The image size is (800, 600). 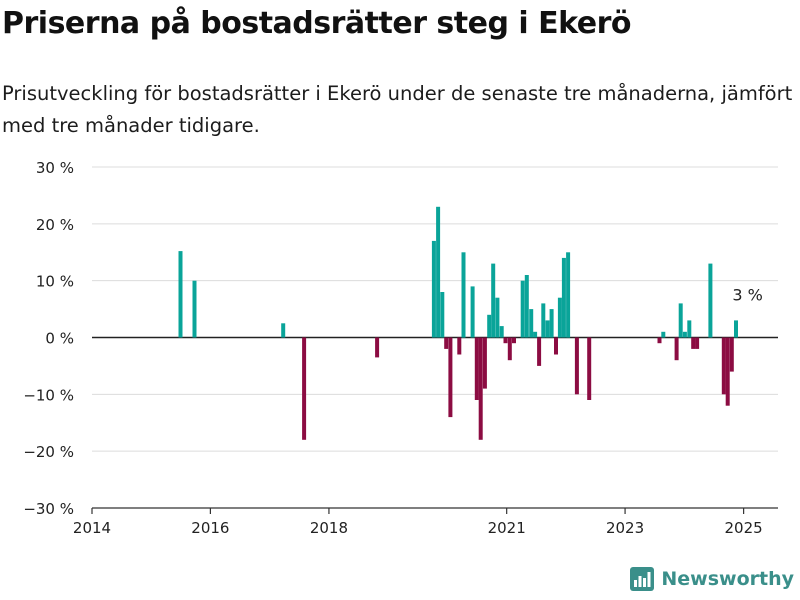 I want to click on x-tick-label: 2018, so click(x=329, y=528).